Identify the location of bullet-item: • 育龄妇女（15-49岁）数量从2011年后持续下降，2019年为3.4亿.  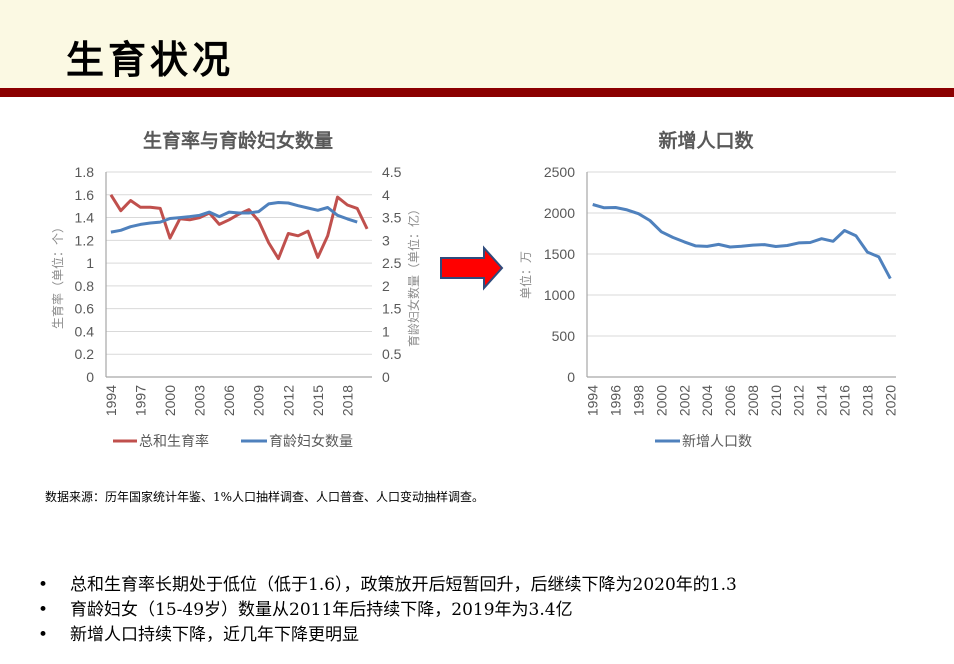
(387, 610).